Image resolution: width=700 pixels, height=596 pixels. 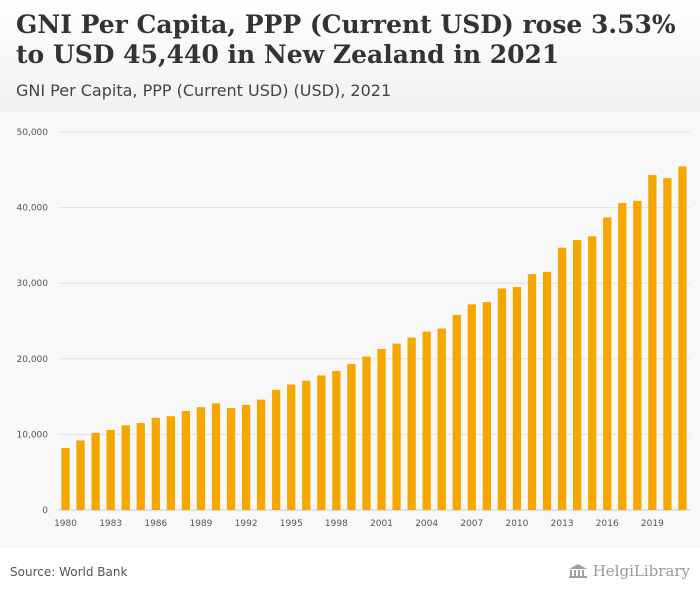 I want to click on brand-name: HelgiLibrary, so click(x=641, y=571).